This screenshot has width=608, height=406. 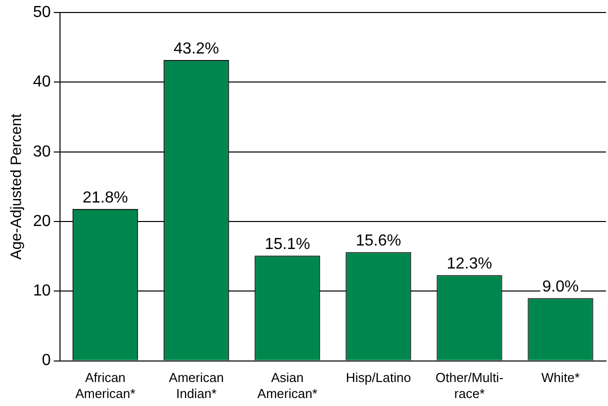 What do you see at coordinates (560, 378) in the screenshot?
I see `x-tick-label: White*` at bounding box center [560, 378].